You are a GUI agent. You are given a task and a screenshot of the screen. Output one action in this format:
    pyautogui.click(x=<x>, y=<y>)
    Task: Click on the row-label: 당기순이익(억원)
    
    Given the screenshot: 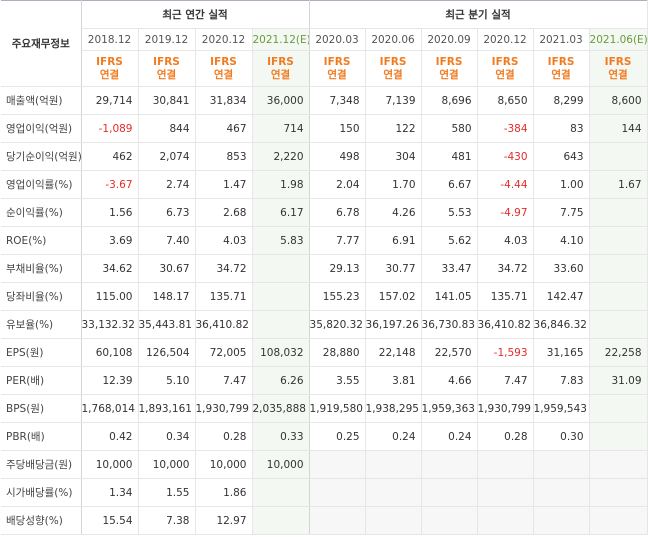 What is the action you would take?
    pyautogui.click(x=41, y=156)
    